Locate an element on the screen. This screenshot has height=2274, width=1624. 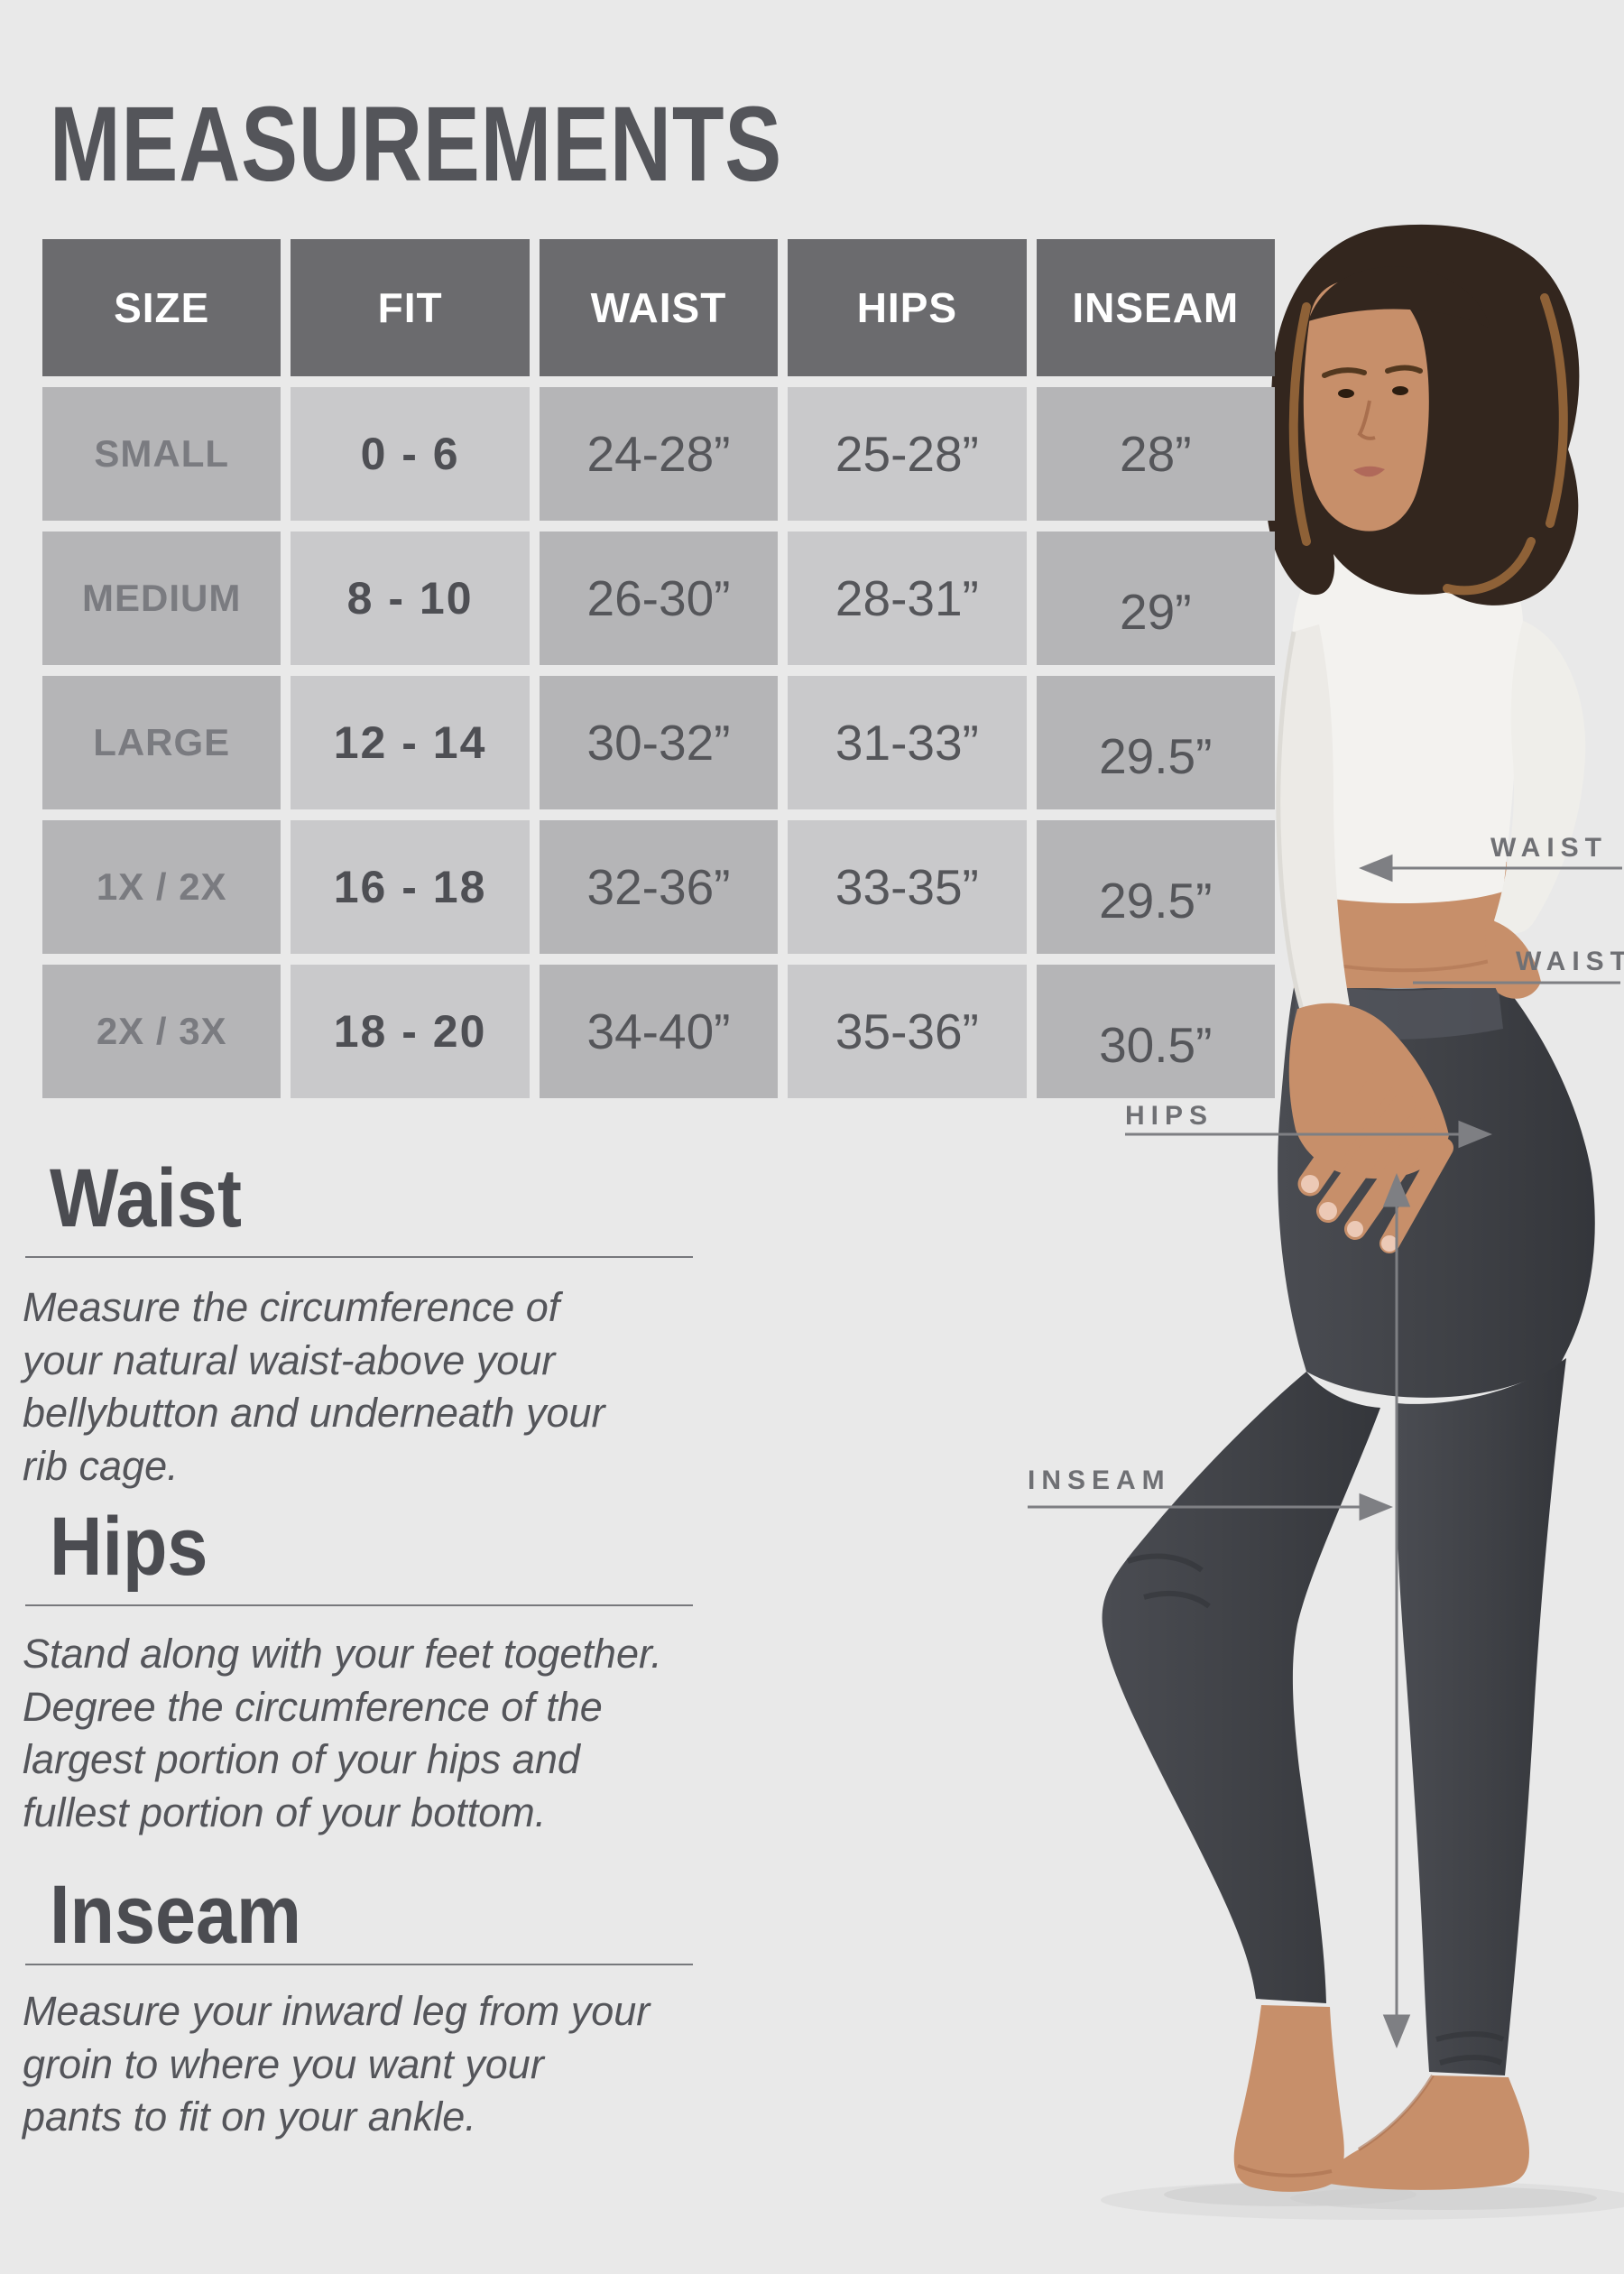
table-row-large-inseam: 29.5” is located at coordinates (1155, 743).